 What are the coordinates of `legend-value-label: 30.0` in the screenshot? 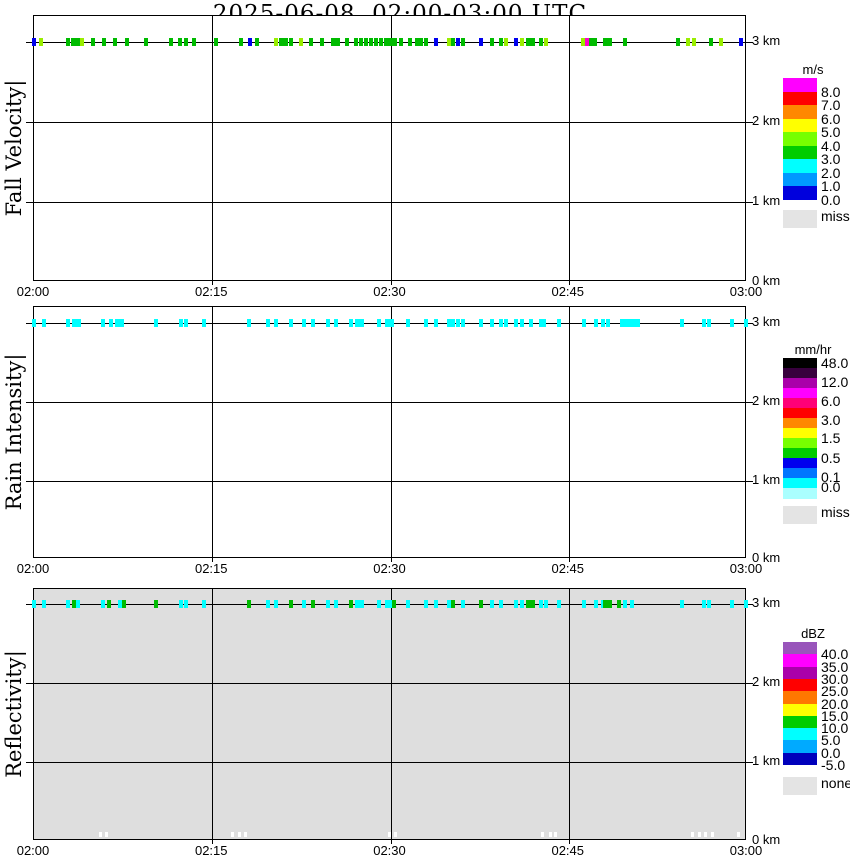 It's located at (835, 678).